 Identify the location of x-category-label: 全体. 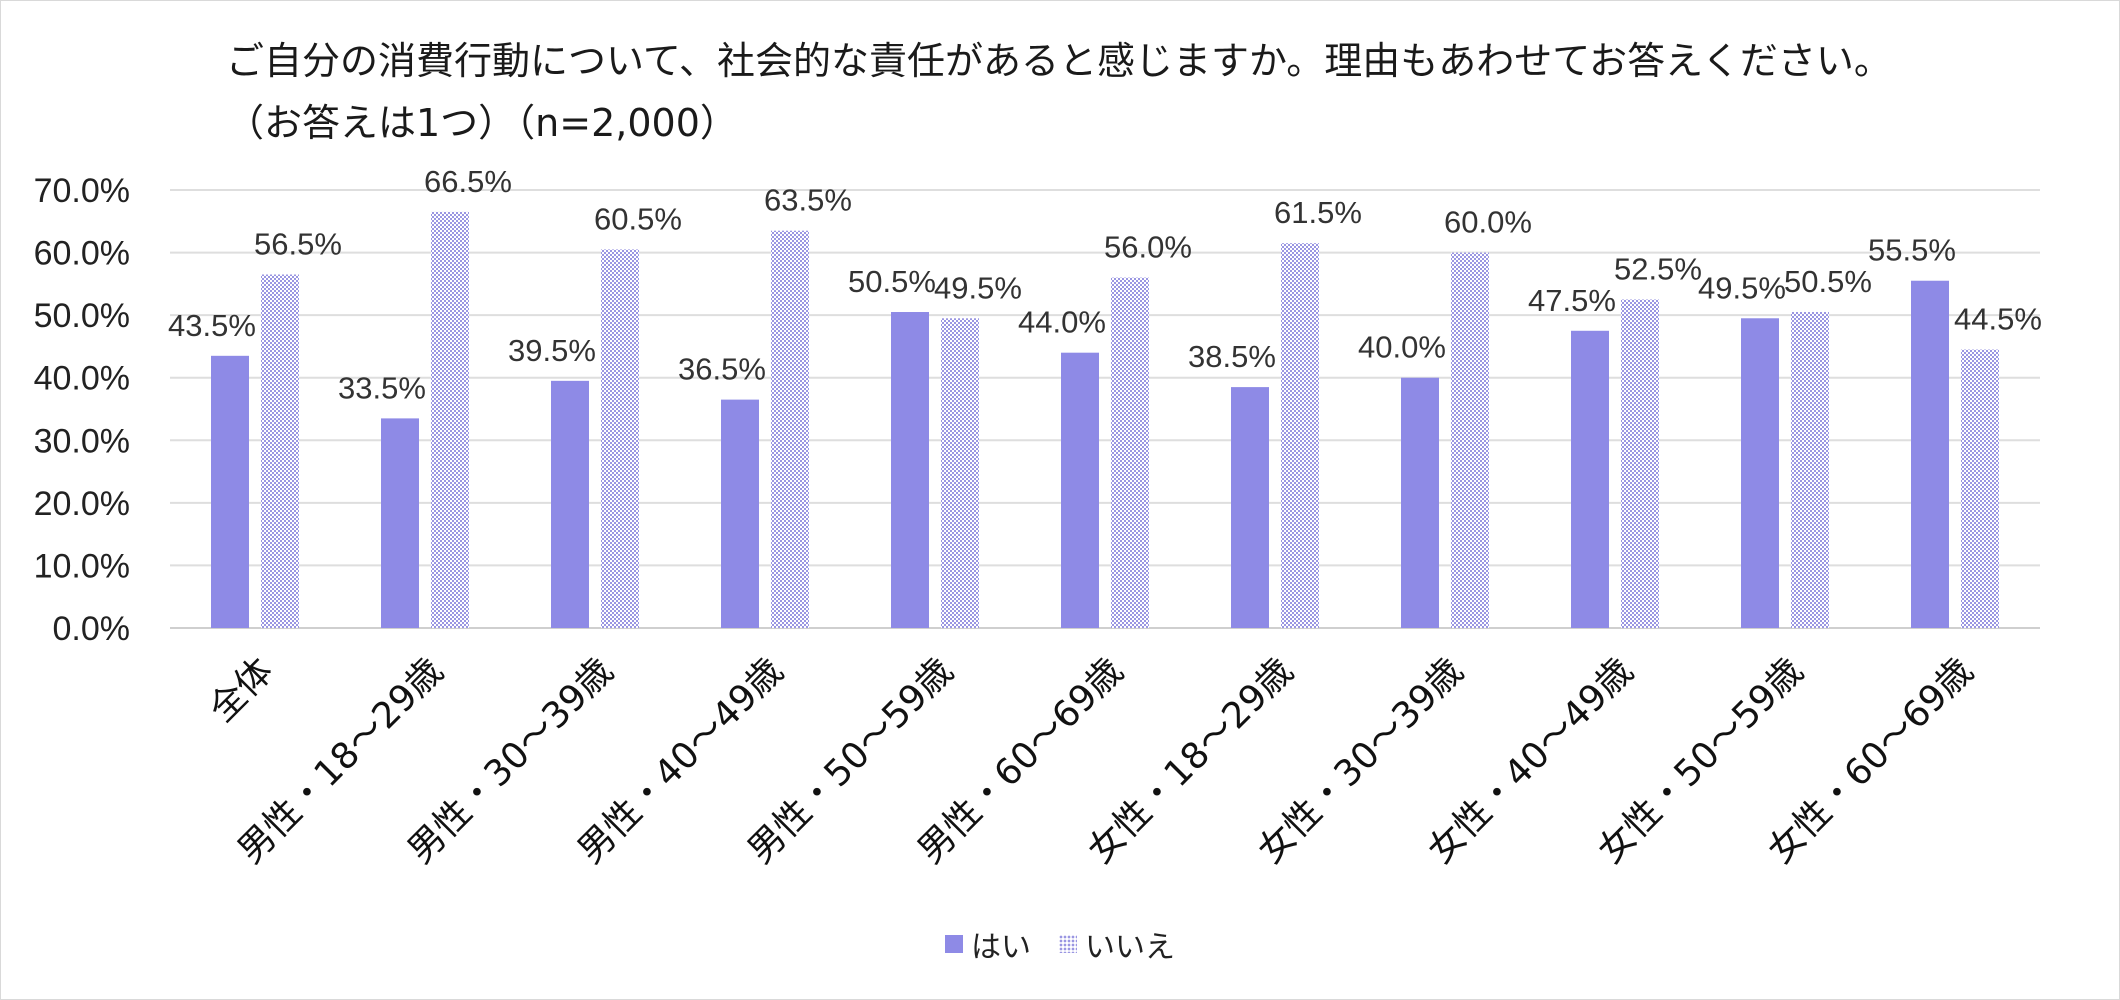
(241, 690).